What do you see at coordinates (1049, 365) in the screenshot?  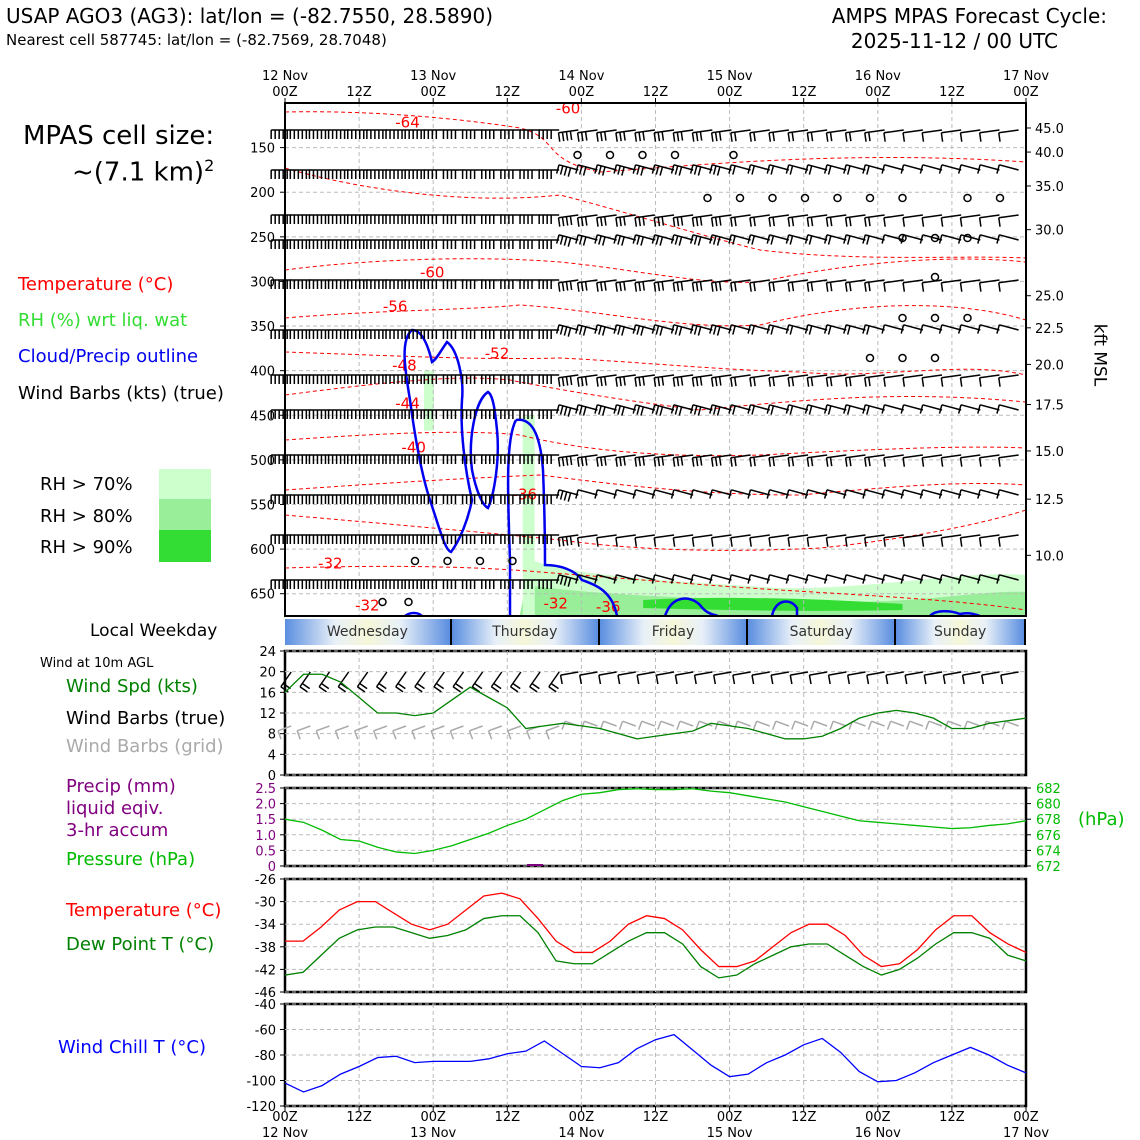 I see `kft-tick-label: 20.0` at bounding box center [1049, 365].